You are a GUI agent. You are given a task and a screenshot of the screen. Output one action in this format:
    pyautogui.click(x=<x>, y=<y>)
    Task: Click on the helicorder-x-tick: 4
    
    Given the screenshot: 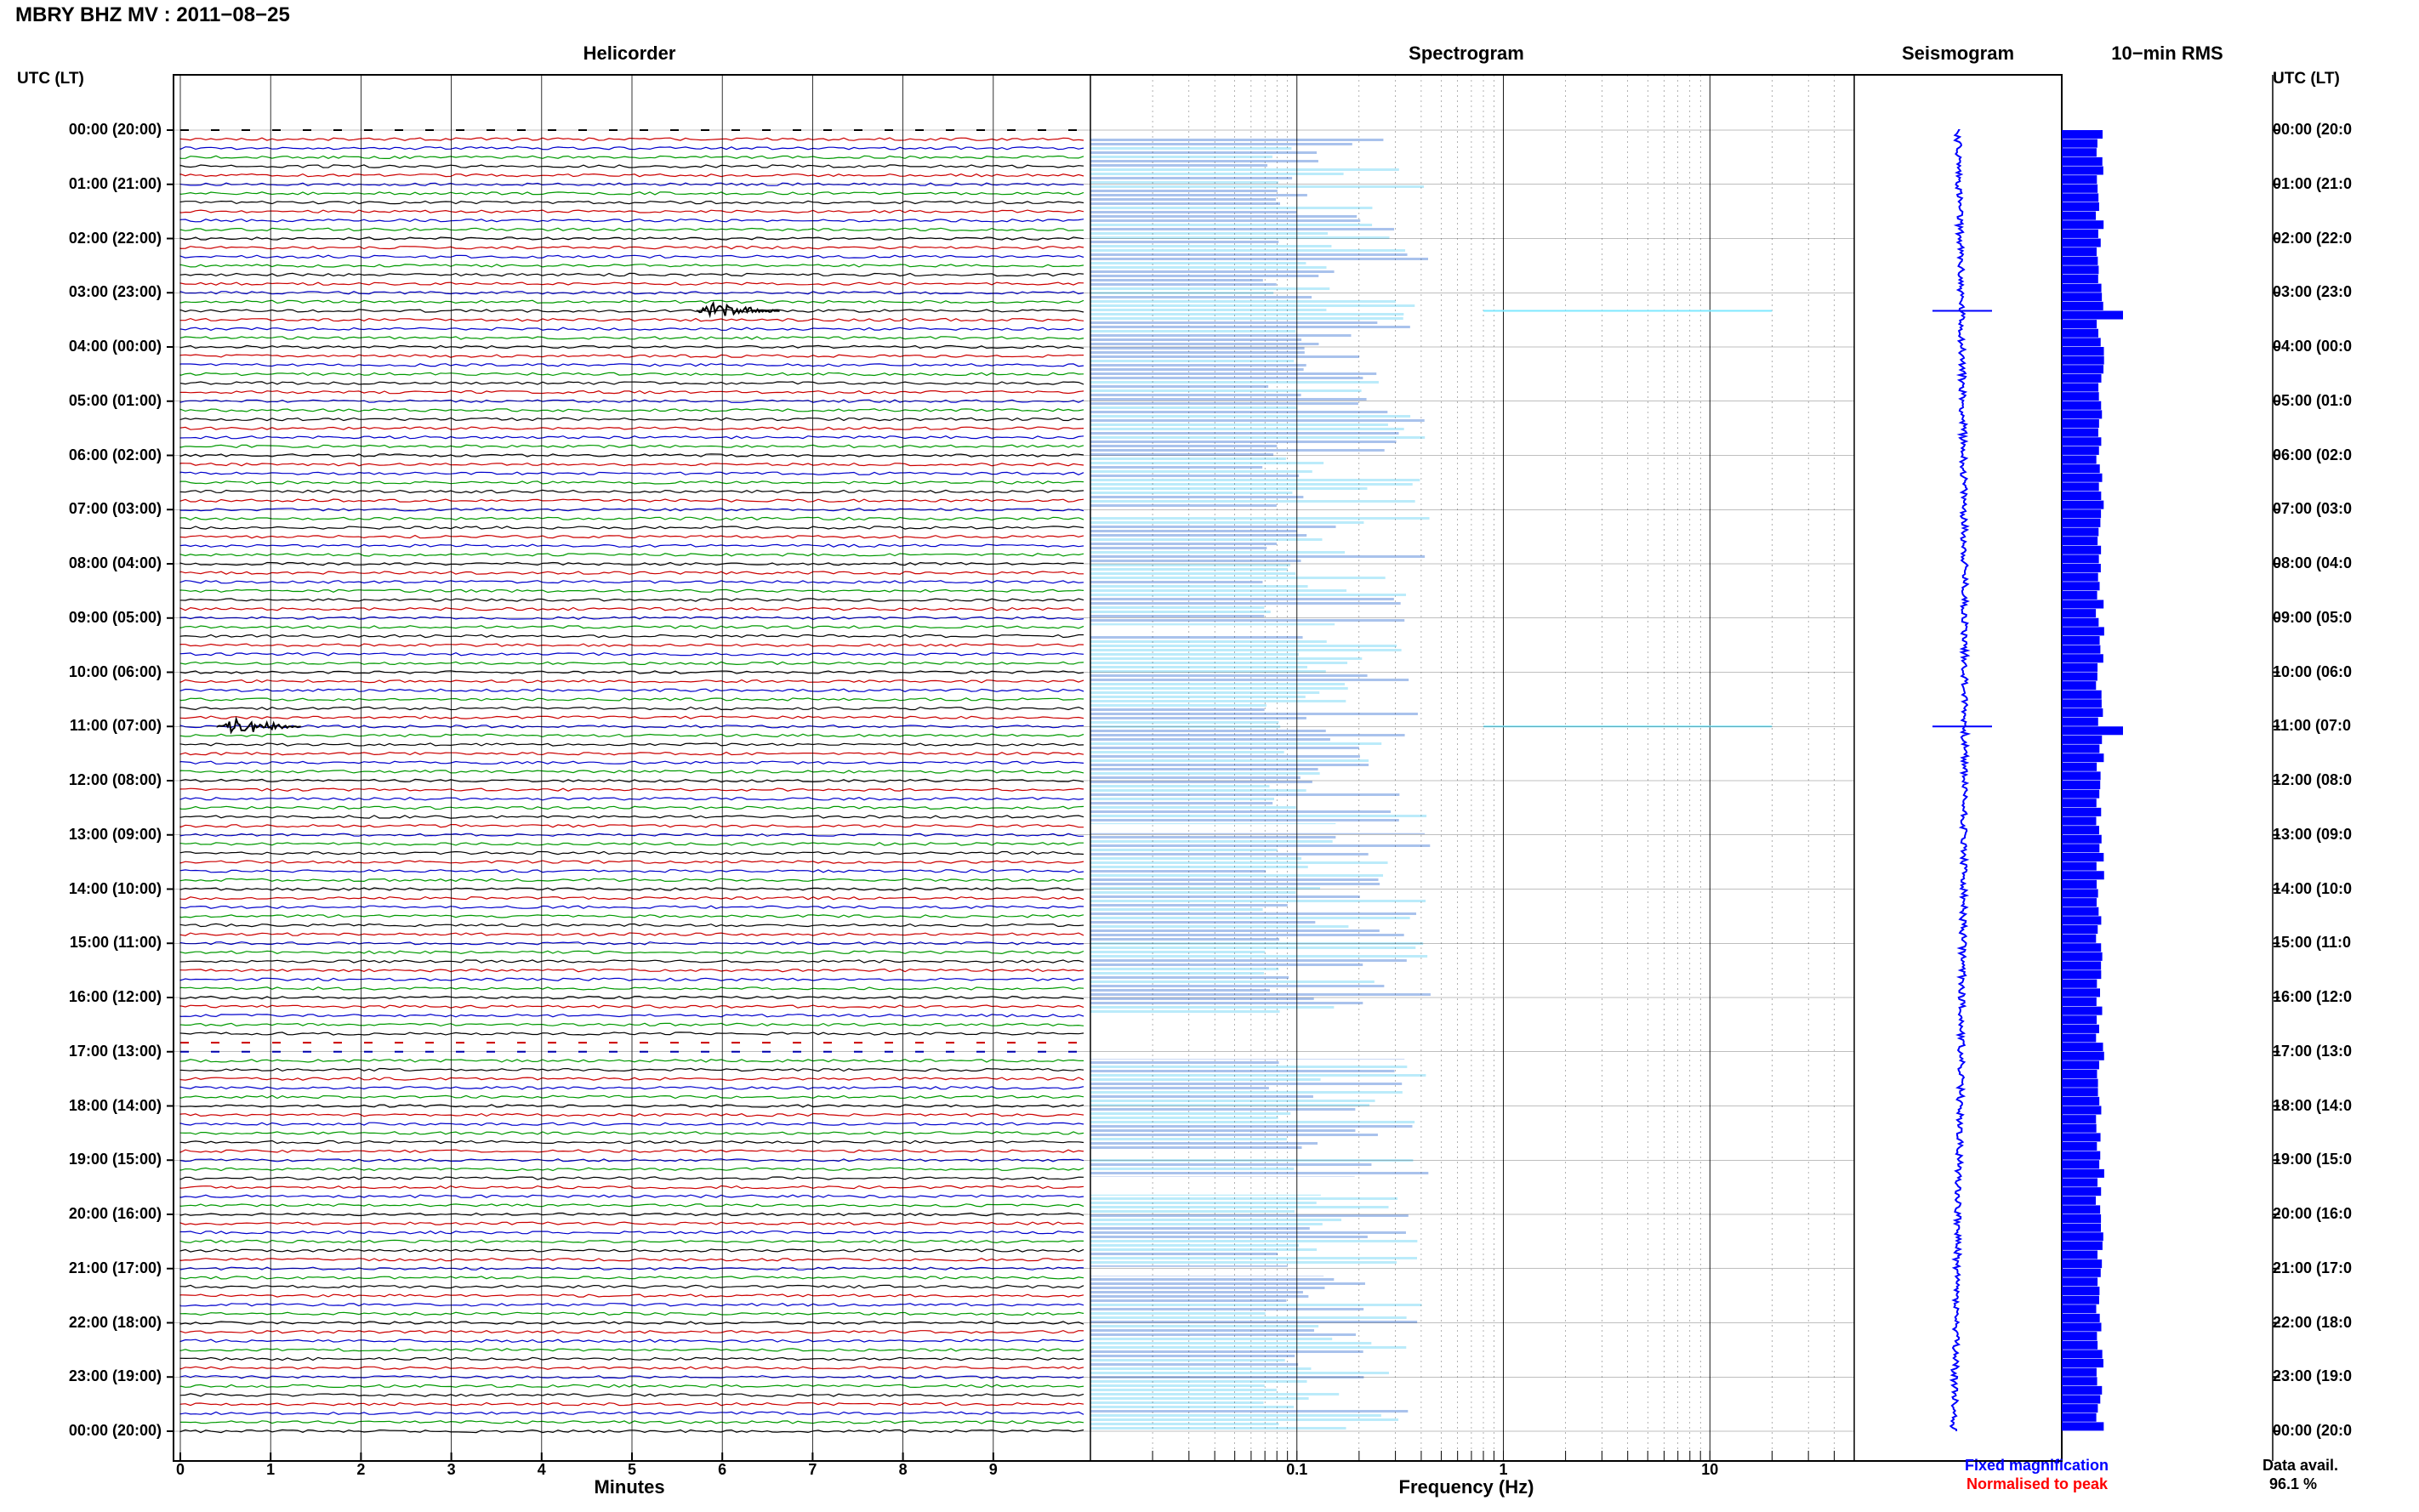 What is the action you would take?
    pyautogui.click(x=541, y=1469)
    